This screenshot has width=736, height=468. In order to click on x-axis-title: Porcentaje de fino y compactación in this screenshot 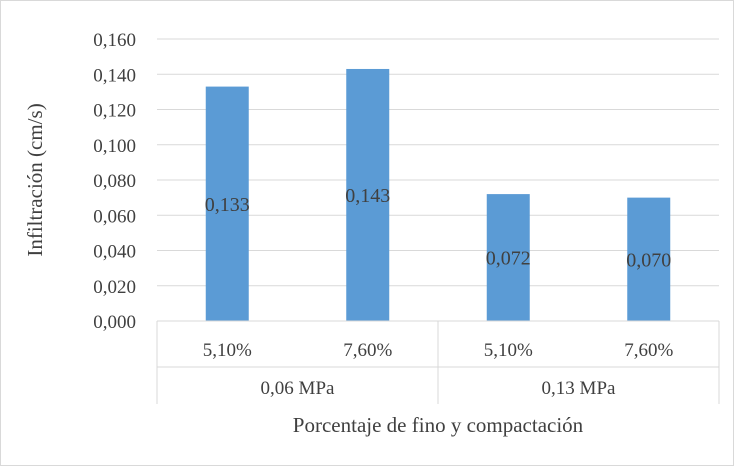, I will do `click(438, 425)`.